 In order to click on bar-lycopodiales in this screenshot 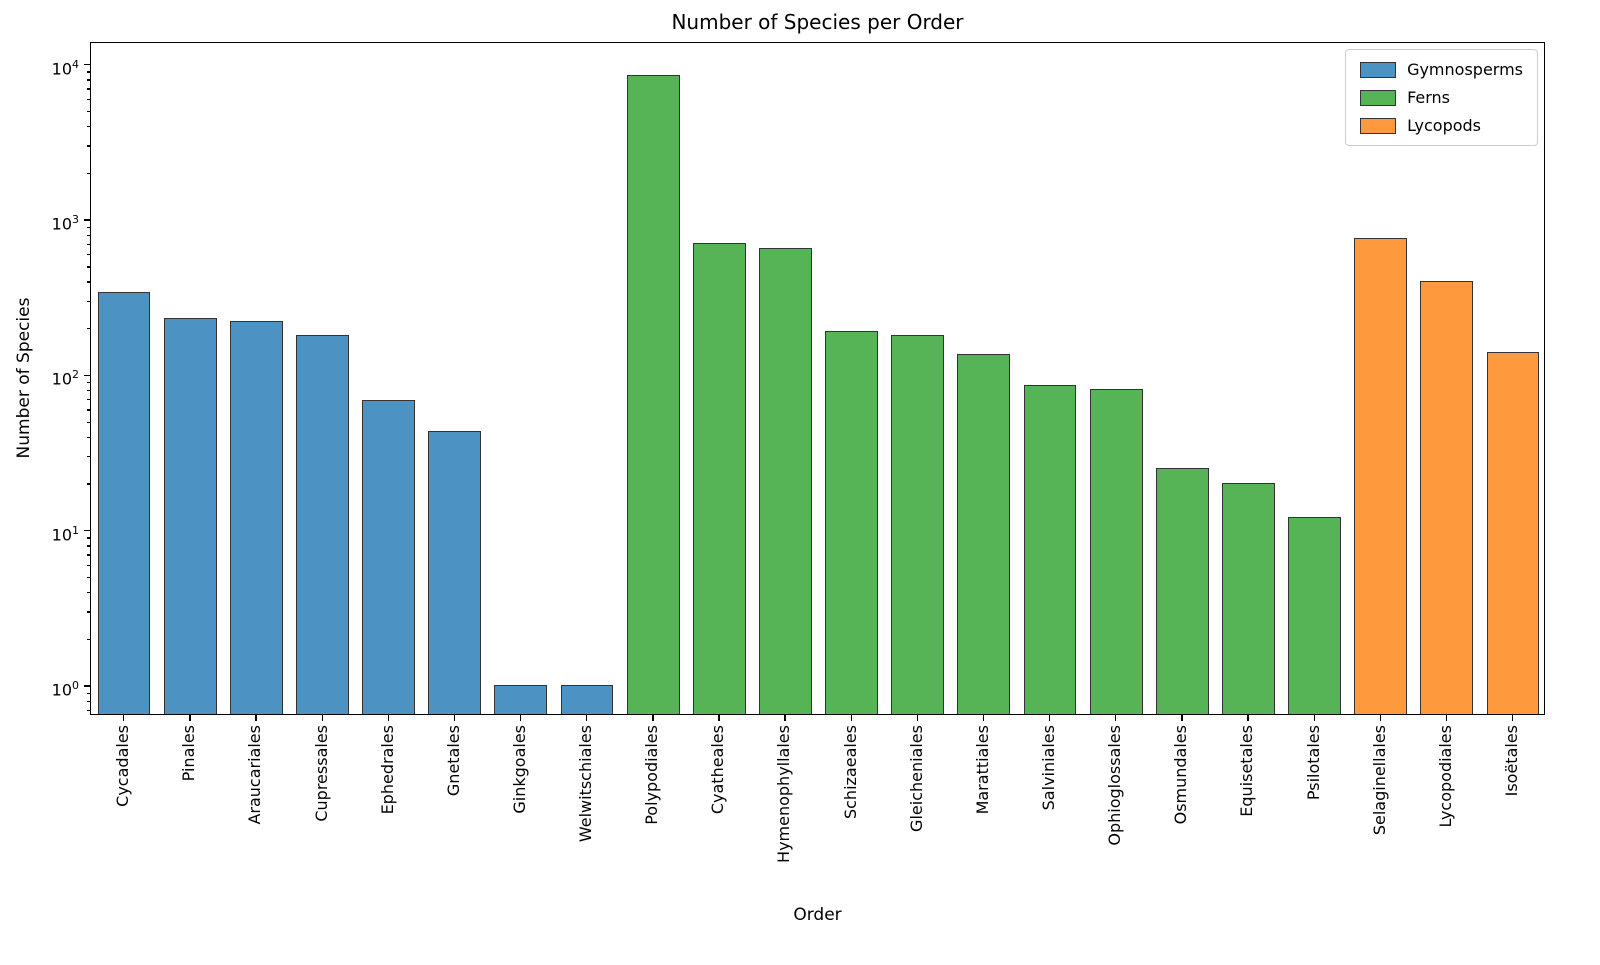, I will do `click(1447, 497)`.